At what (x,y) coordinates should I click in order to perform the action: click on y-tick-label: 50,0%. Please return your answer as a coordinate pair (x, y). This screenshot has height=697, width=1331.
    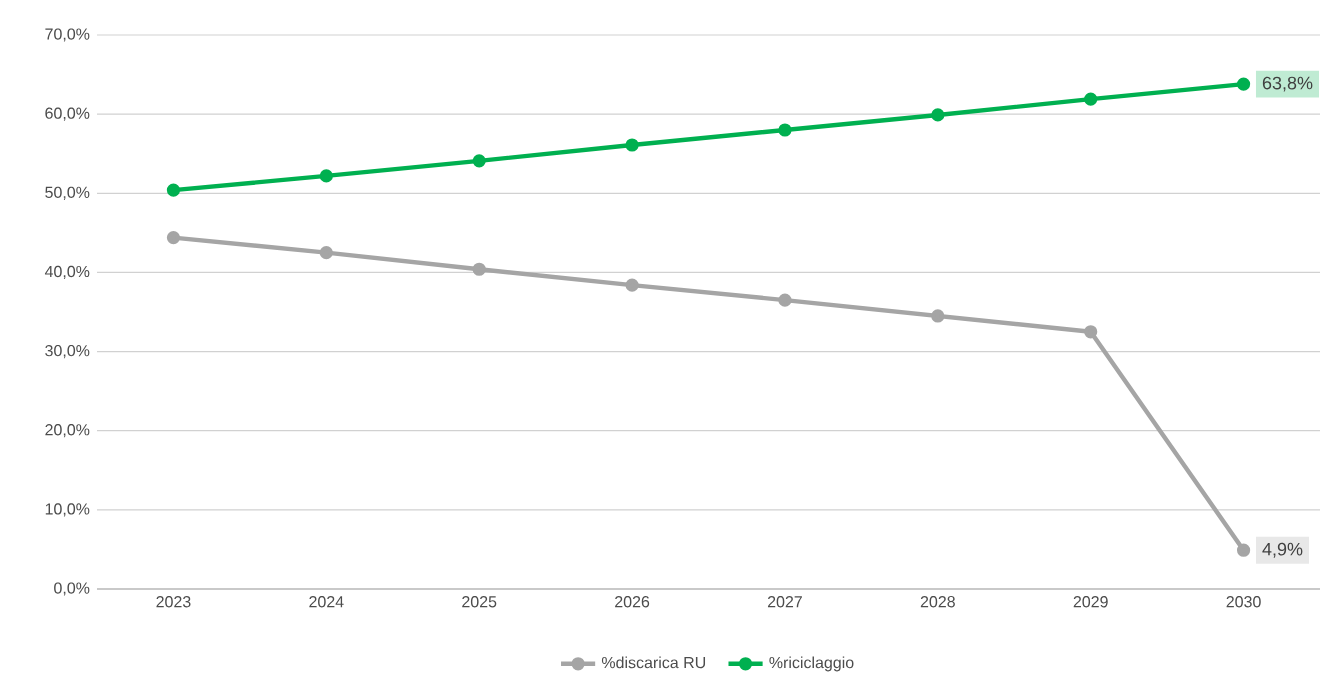
    Looking at the image, I should click on (67, 193).